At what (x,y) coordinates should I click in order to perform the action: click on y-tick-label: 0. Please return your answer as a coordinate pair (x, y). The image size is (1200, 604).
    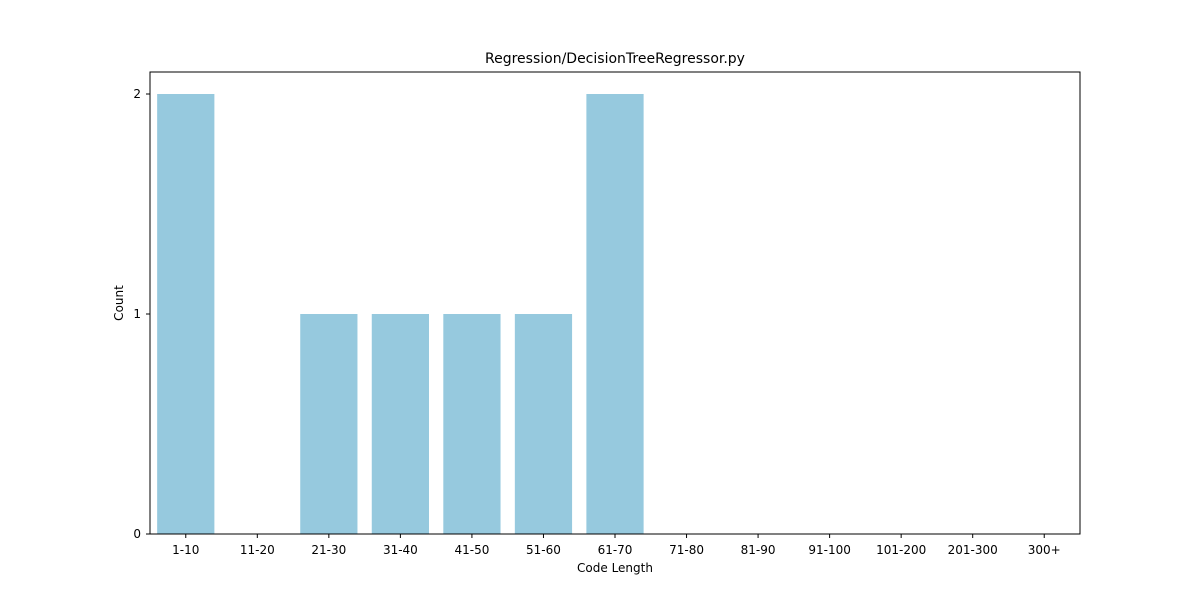
    Looking at the image, I should click on (137, 534).